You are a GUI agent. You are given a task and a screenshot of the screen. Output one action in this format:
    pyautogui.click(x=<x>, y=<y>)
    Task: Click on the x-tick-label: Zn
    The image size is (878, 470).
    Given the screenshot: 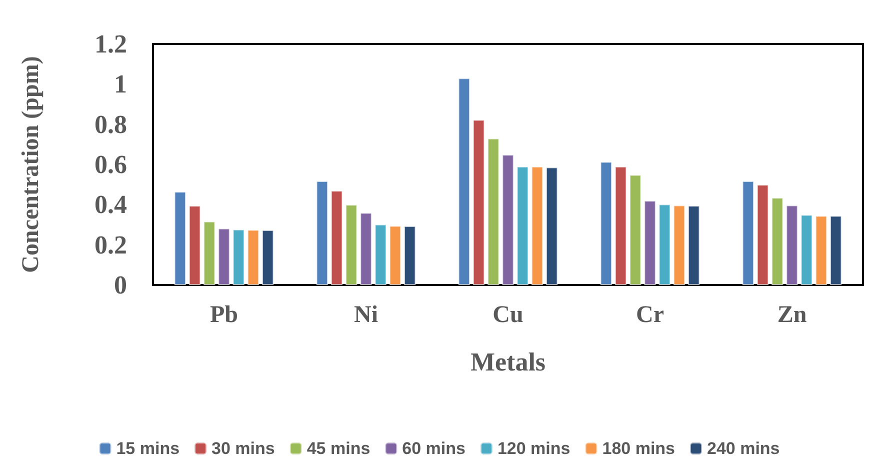 What is the action you would take?
    pyautogui.click(x=792, y=315)
    